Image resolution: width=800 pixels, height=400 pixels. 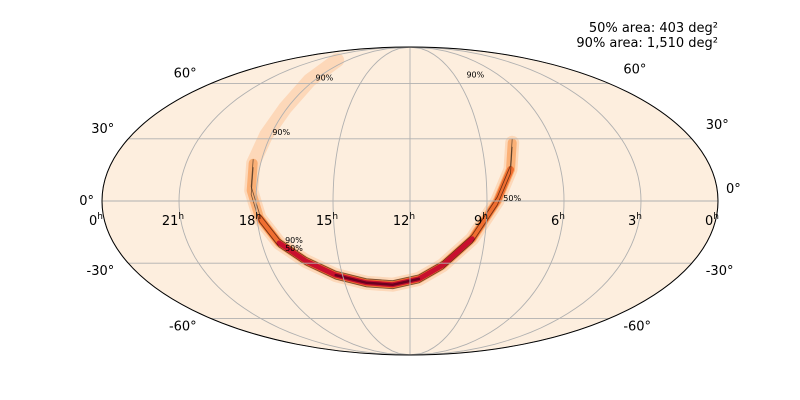 What do you see at coordinates (733, 189) in the screenshot?
I see `dec-tick-label-right: 0°` at bounding box center [733, 189].